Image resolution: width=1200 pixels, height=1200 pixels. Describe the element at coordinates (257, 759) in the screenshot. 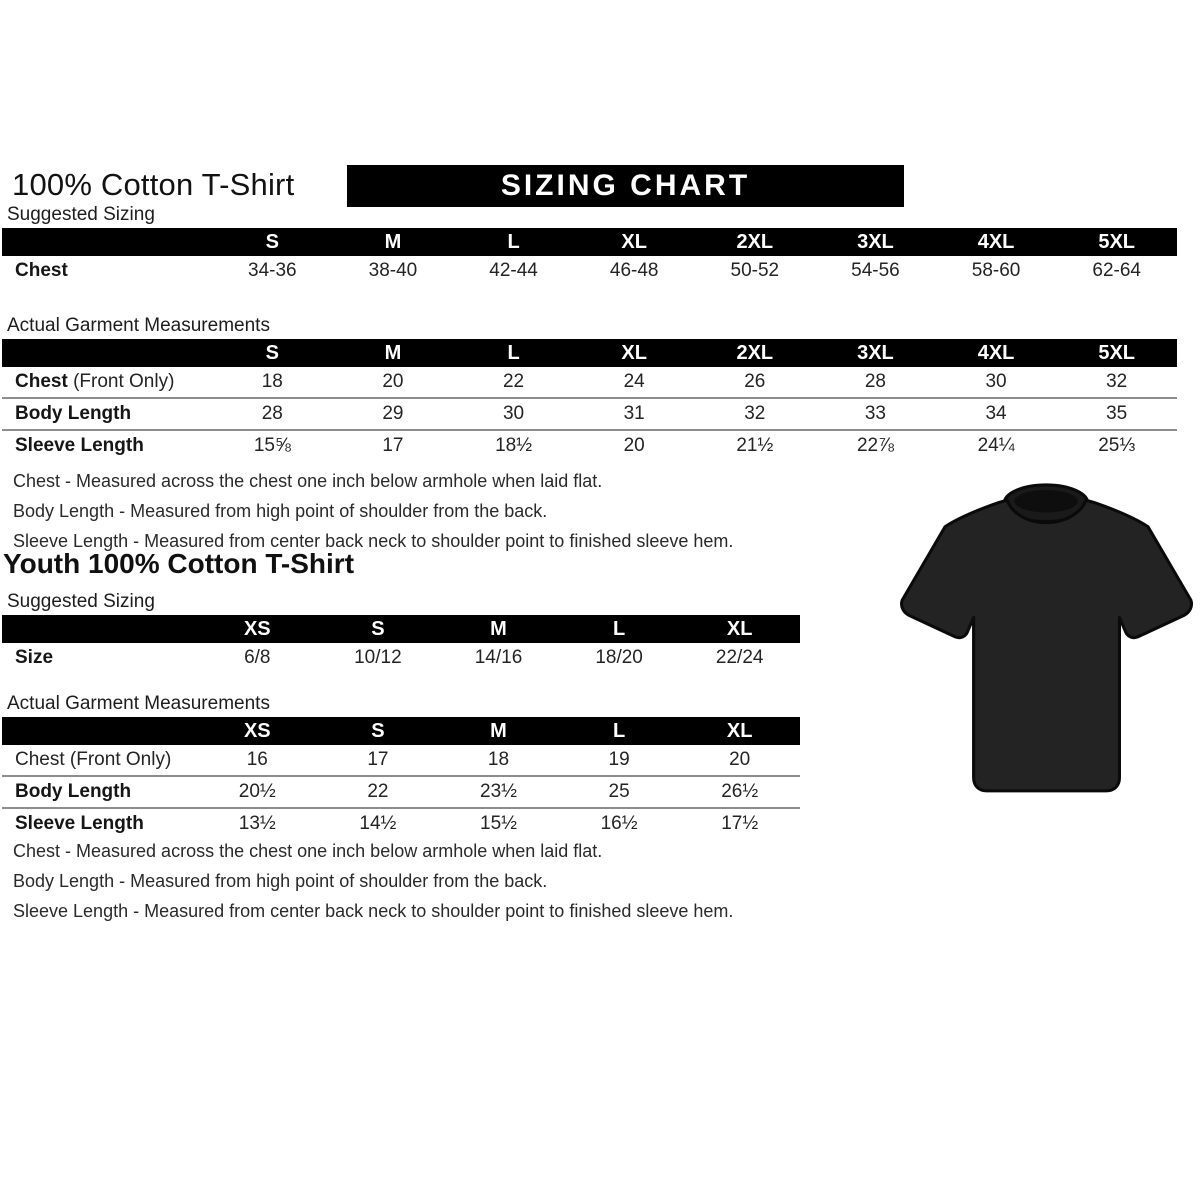

I see `measurement-value: 16` at that location.